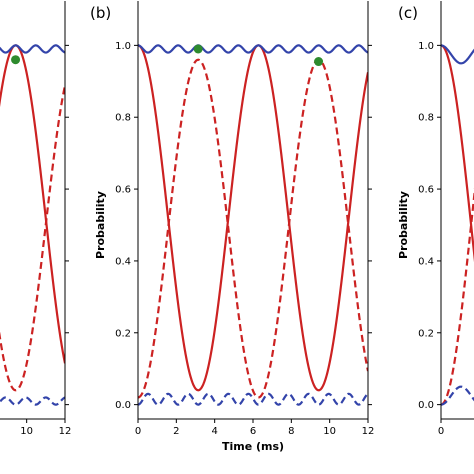 The width and height of the screenshot is (474, 474). I want to click on panel-3: 0 0.0 0.2 0.4 0.6 0.8 1.0 Probability (c), so click(435, 219).